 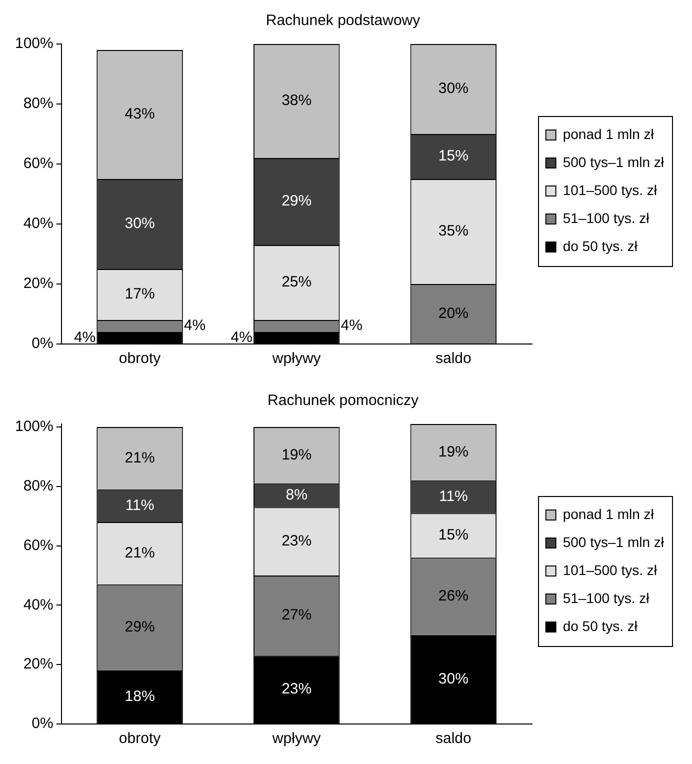 What do you see at coordinates (343, 21) in the screenshot?
I see `chart-title: Rachunek podstawowy` at bounding box center [343, 21].